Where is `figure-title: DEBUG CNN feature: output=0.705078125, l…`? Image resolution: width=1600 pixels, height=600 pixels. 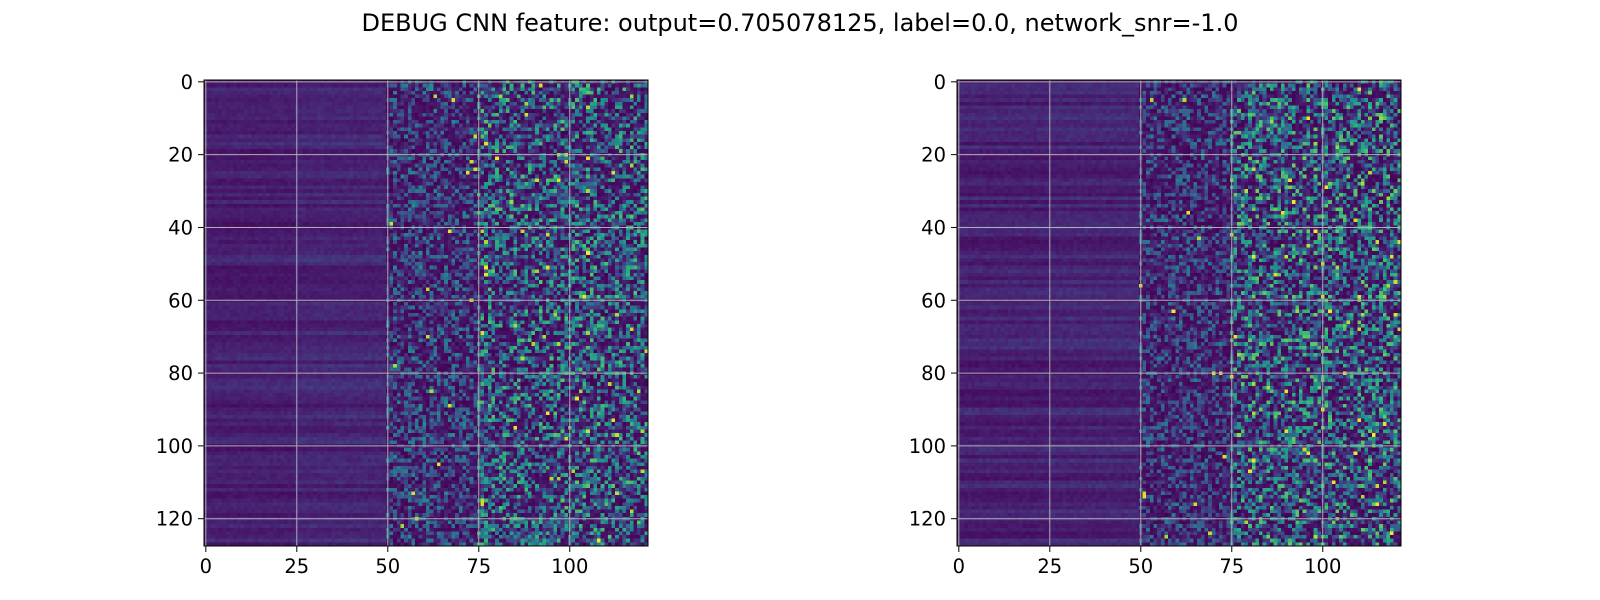
figure-title: DEBUG CNN feature: output=0.705078125, l… is located at coordinates (800, 23).